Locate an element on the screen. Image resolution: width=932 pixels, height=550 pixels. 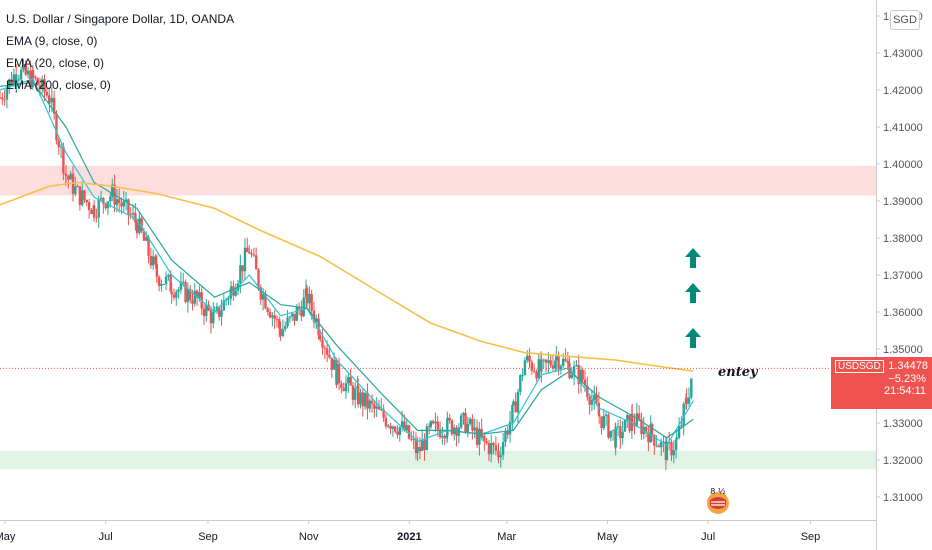
time-tick-label-0: May is located at coordinates (8, 537).